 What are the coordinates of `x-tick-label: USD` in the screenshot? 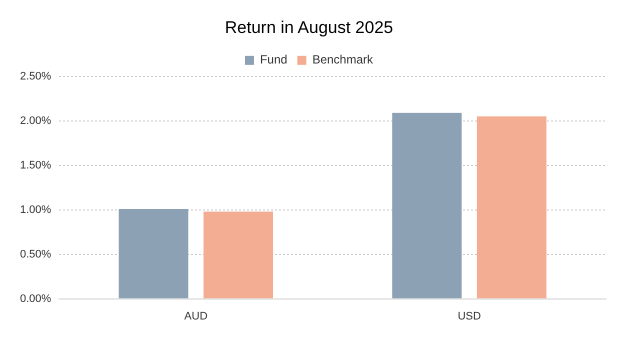 It's located at (469, 316).